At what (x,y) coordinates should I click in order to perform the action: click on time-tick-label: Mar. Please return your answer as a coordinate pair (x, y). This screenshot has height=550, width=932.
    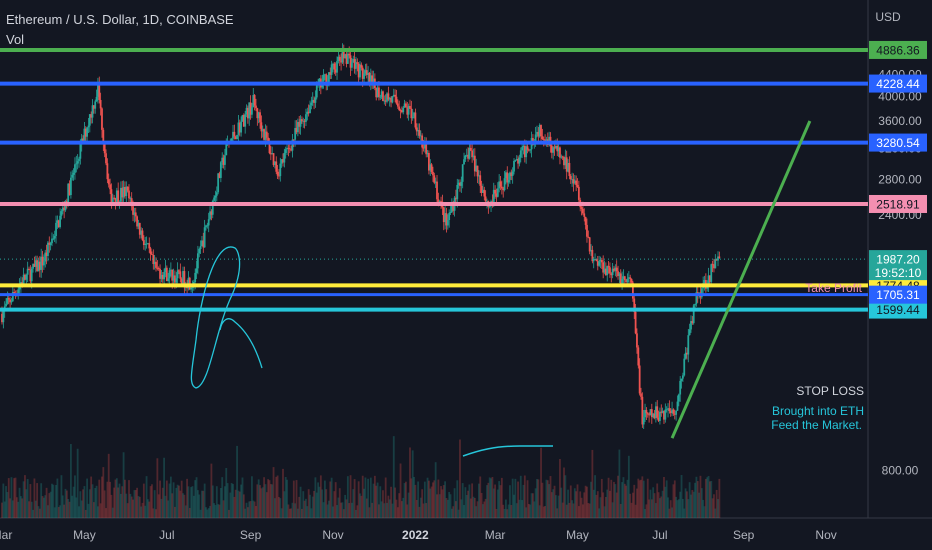
    Looking at the image, I should click on (6, 535).